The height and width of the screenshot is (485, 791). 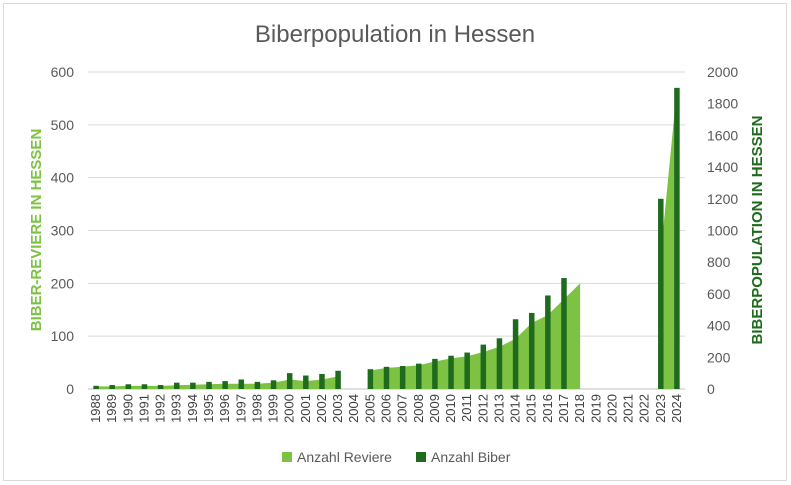 I want to click on legend-swatch-biber, so click(x=421, y=457).